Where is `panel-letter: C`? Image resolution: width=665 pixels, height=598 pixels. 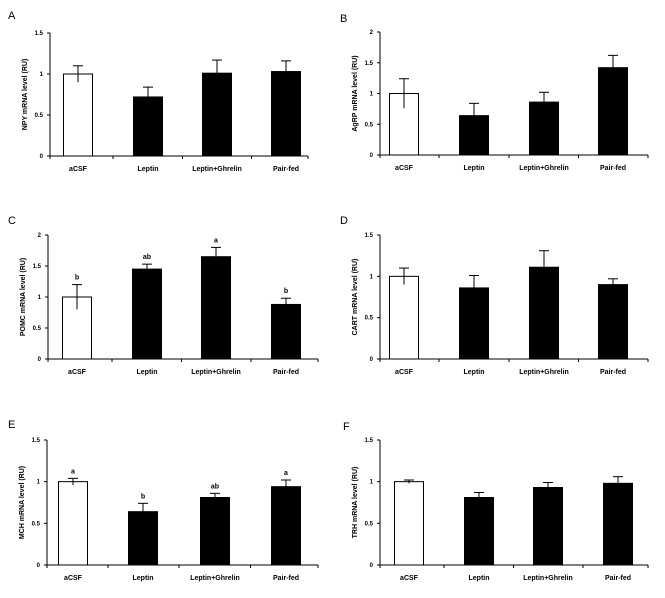
panel-letter: C is located at coordinates (12, 221).